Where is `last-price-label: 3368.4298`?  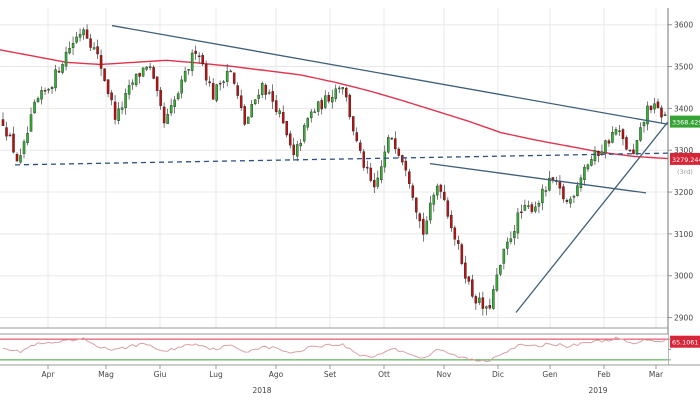 last-price-label: 3368.4298 is located at coordinates (686, 123).